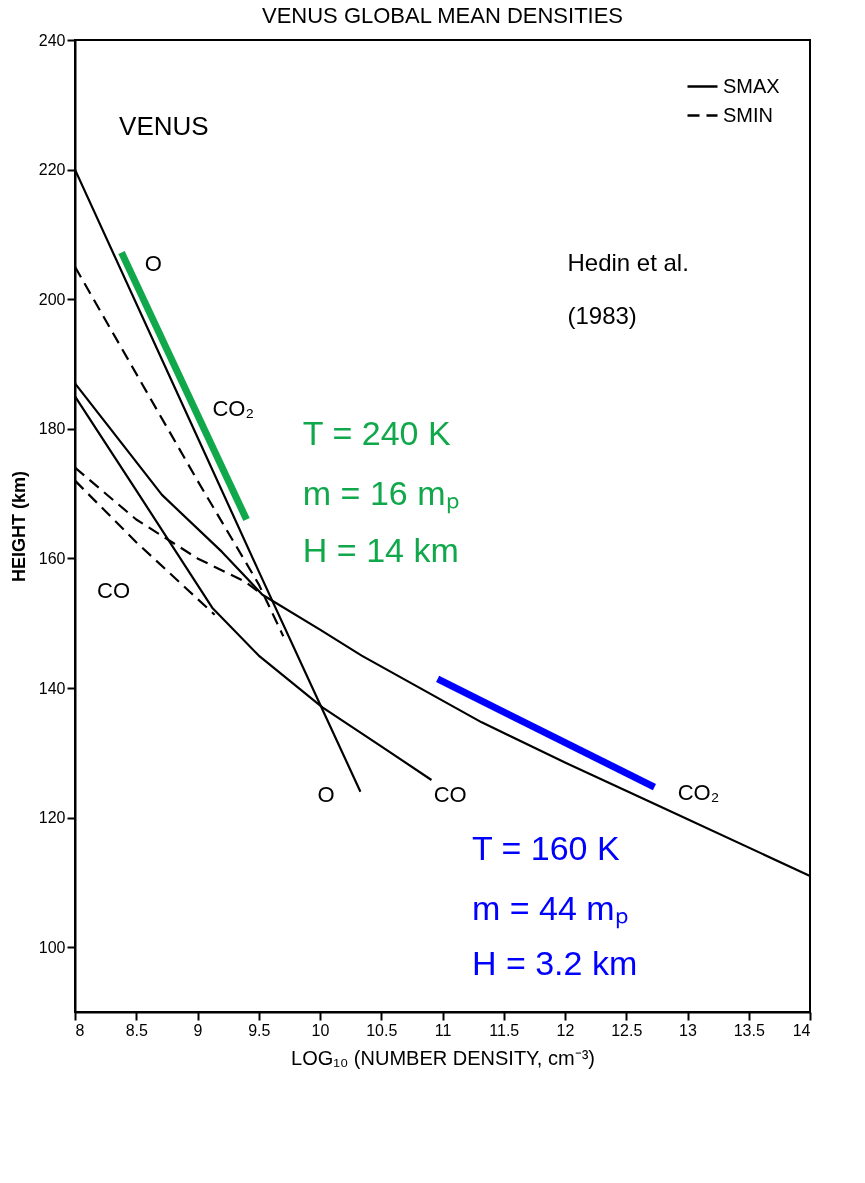  Describe the element at coordinates (52, 947) in the screenshot. I see `y-tick-label: 100` at that location.